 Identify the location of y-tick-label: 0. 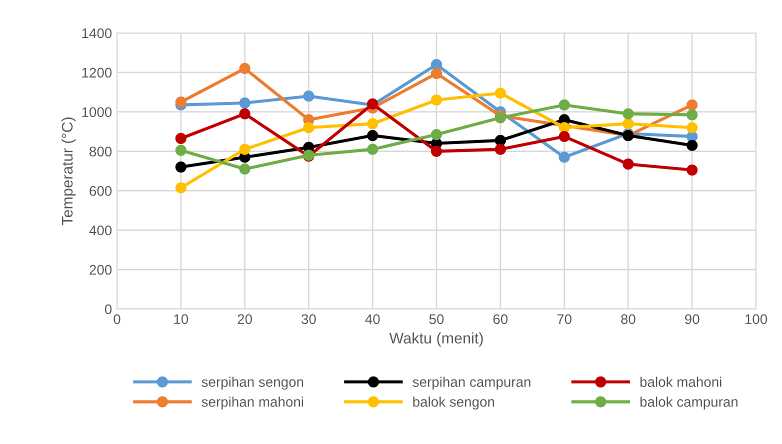
(108, 309).